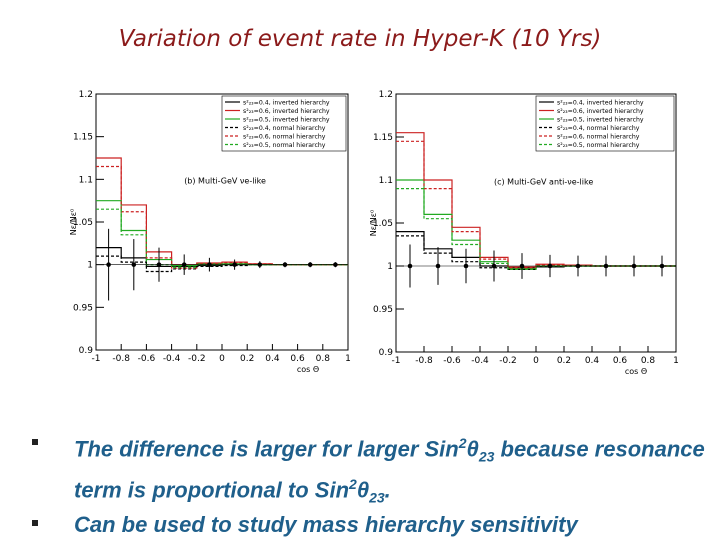  What do you see at coordinates (353, 483) in the screenshot?
I see `bullet-sup-2: 2` at bounding box center [353, 483].